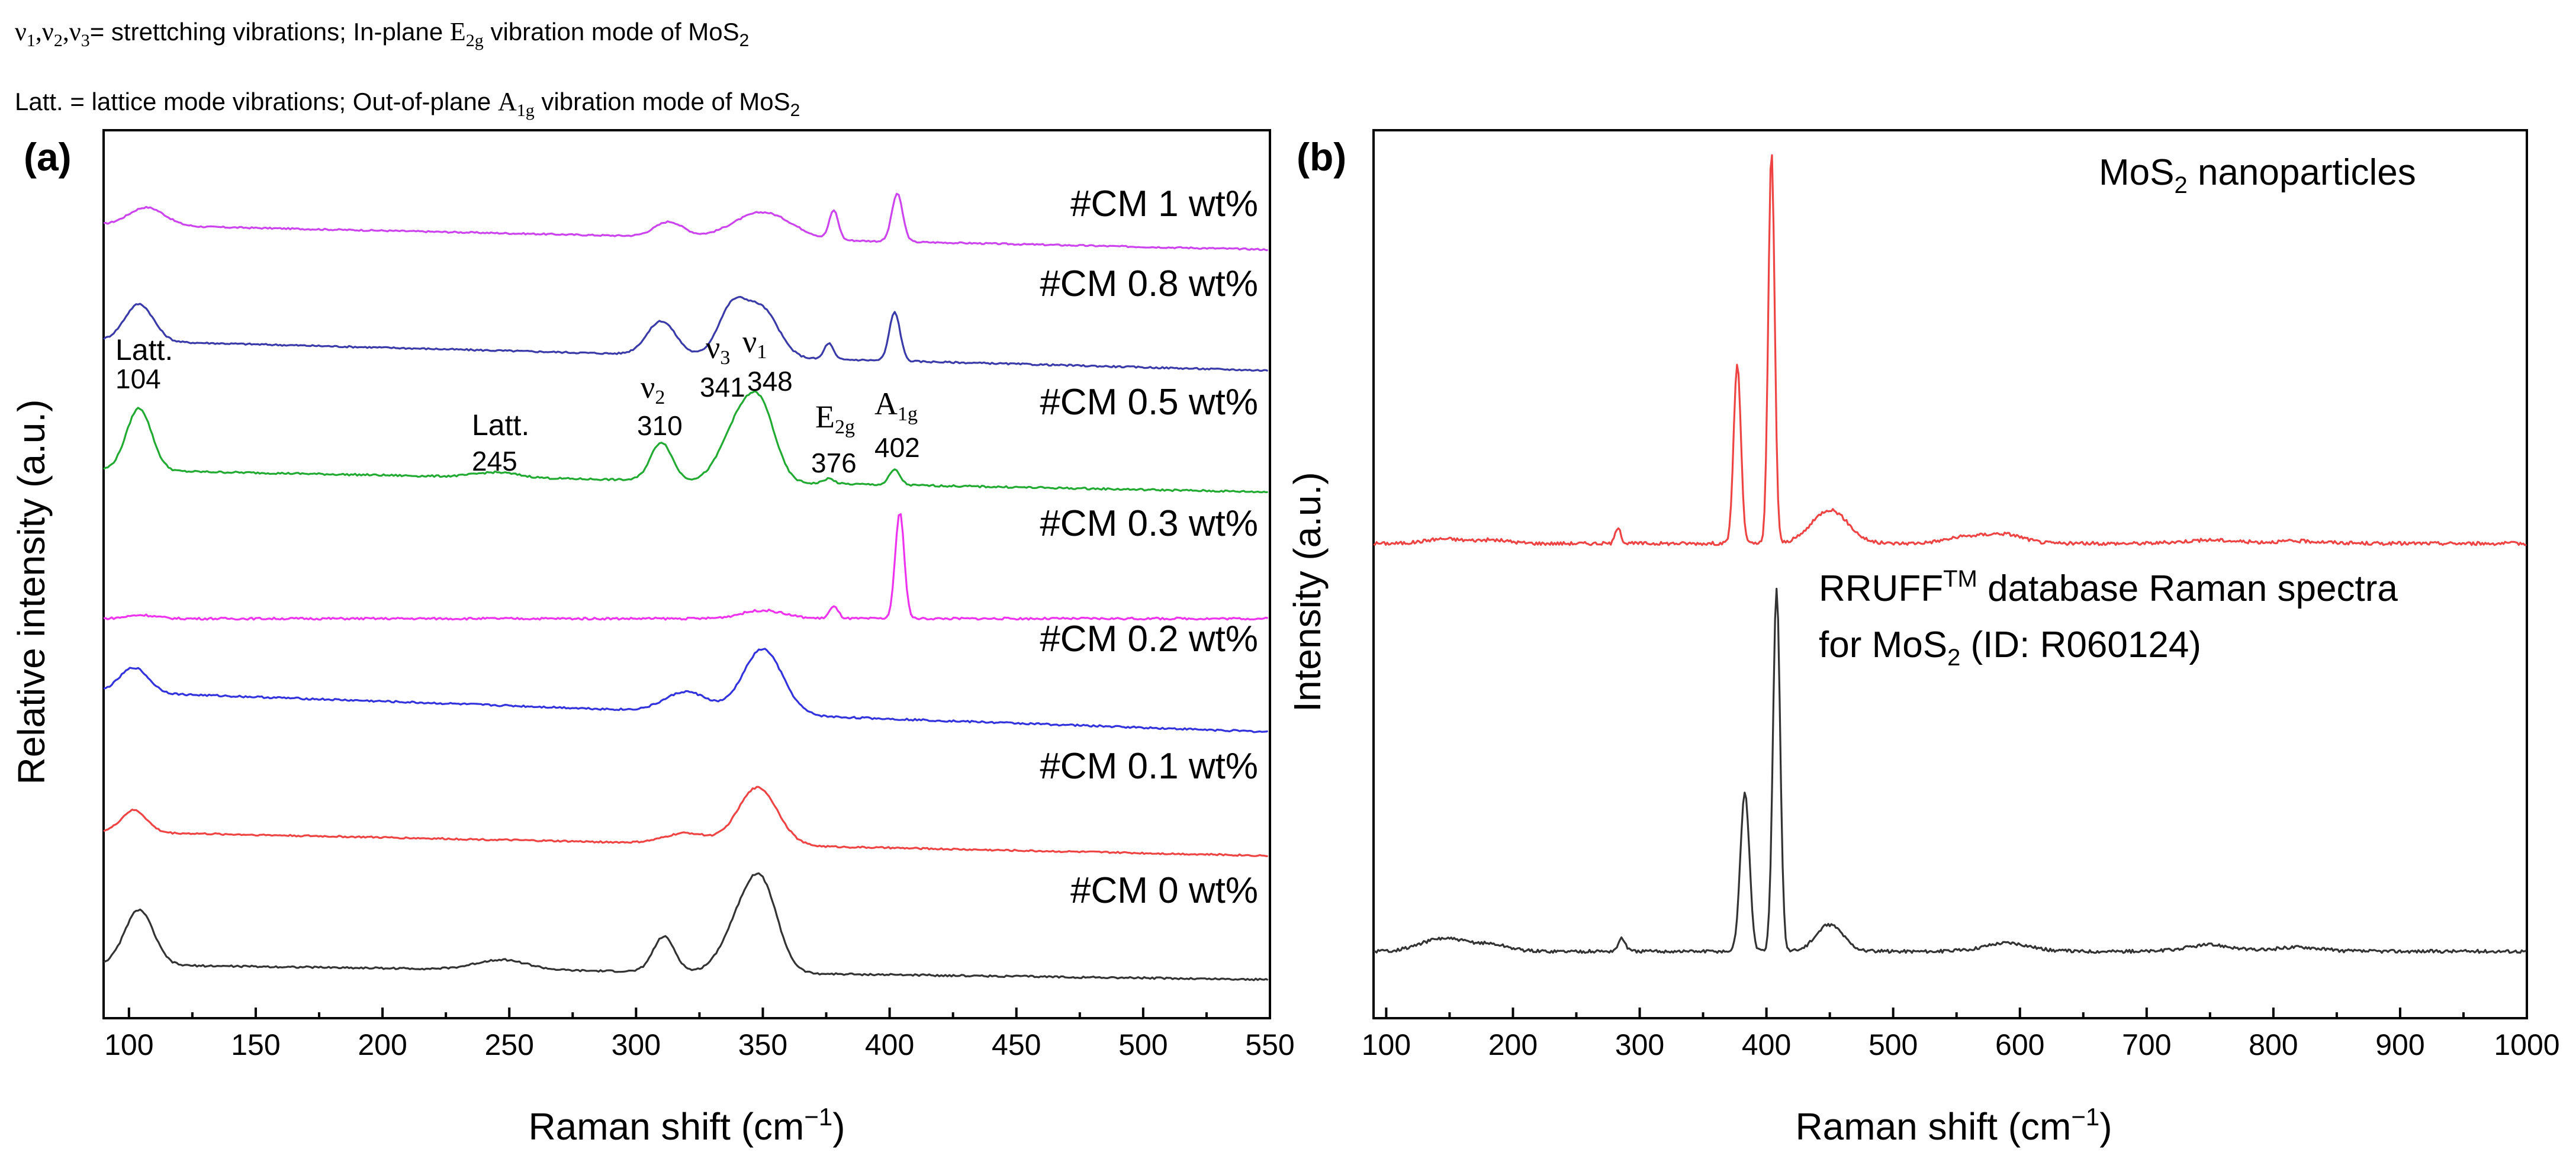 Image resolution: width=2576 pixels, height=1165 pixels. Describe the element at coordinates (1894, 1044) in the screenshot. I see `panel-b-x-tick-label: 500` at that location.